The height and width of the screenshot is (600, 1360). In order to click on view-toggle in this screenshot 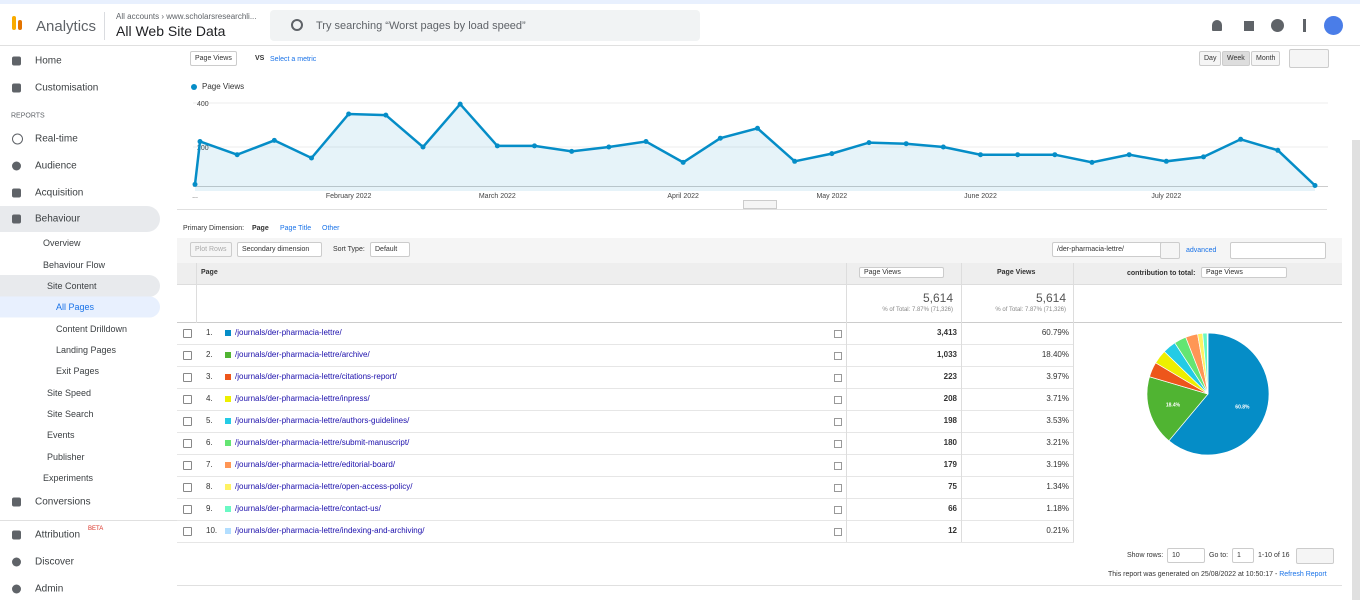, I will do `click(1278, 250)`.